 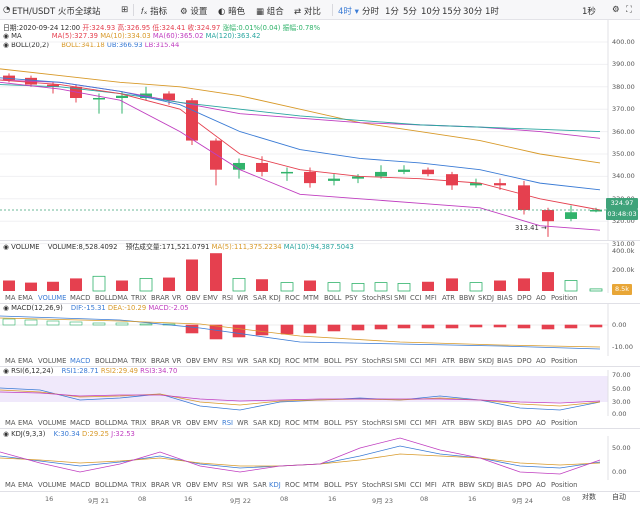 I want to click on period-5m: 5分, so click(x=410, y=12).